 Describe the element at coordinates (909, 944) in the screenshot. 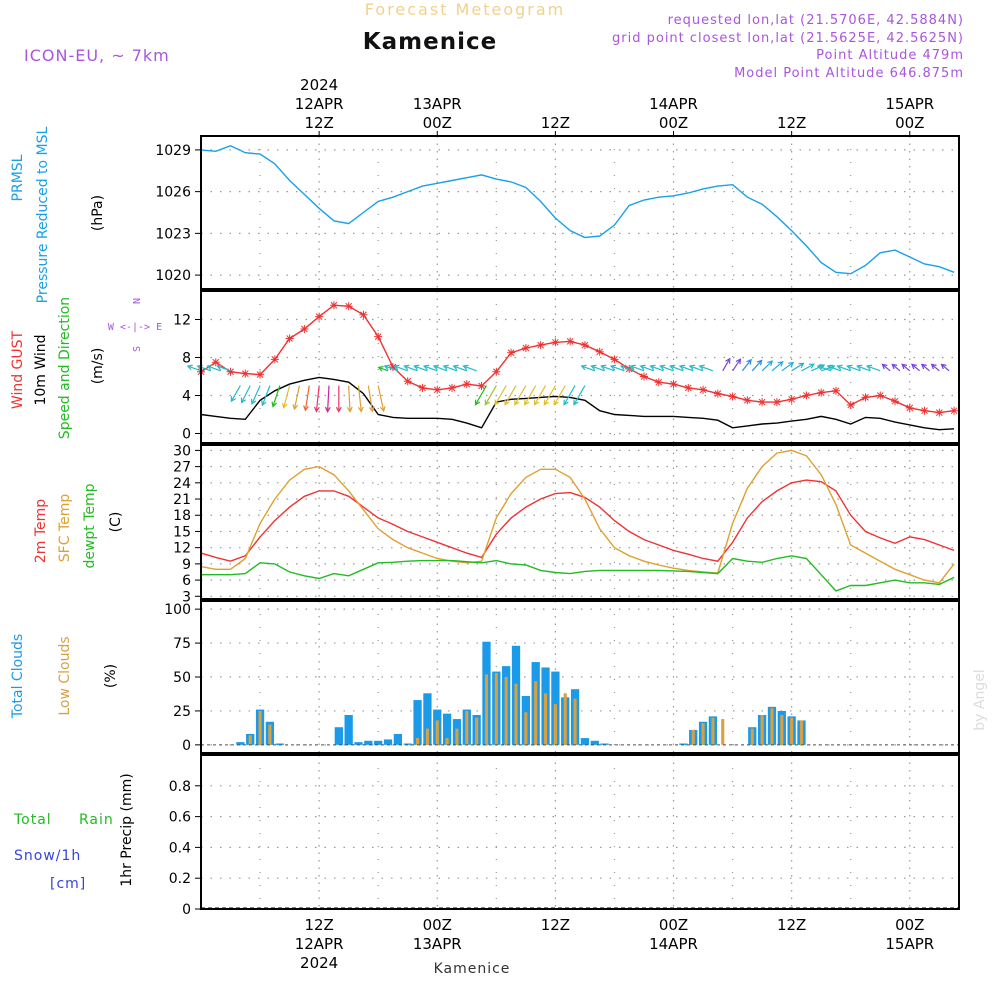

I see `bottom-time-label: 15APR` at that location.